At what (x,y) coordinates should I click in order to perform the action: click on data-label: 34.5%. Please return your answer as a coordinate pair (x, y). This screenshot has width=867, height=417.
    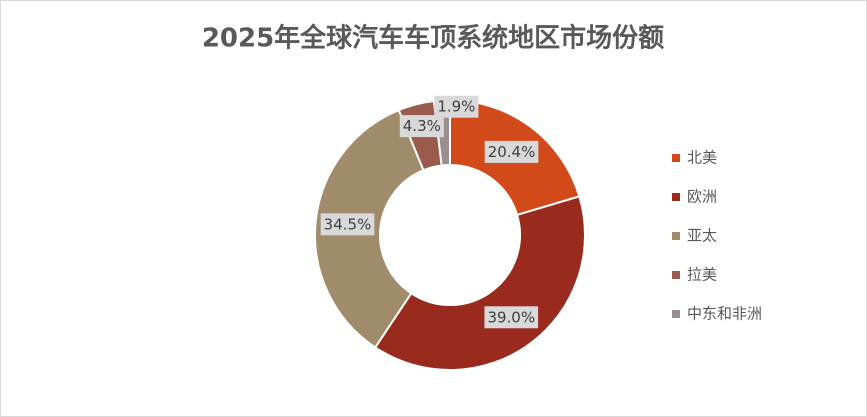
    Looking at the image, I should click on (348, 224).